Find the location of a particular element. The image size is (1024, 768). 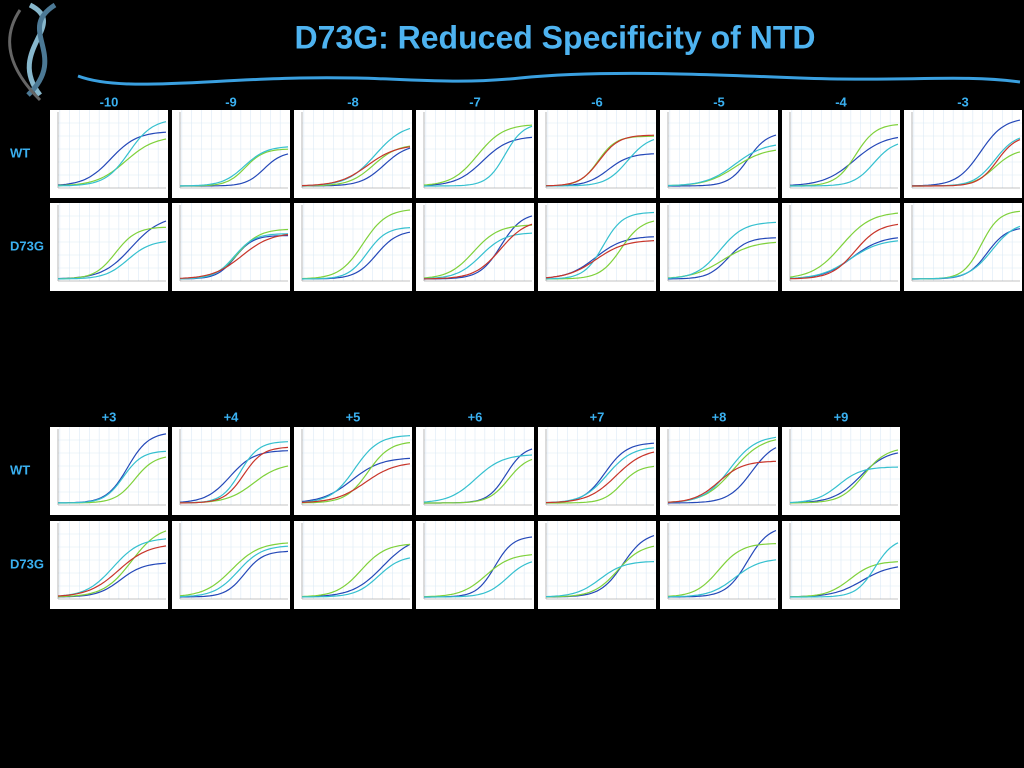

column-label: -6 is located at coordinates (597, 101).